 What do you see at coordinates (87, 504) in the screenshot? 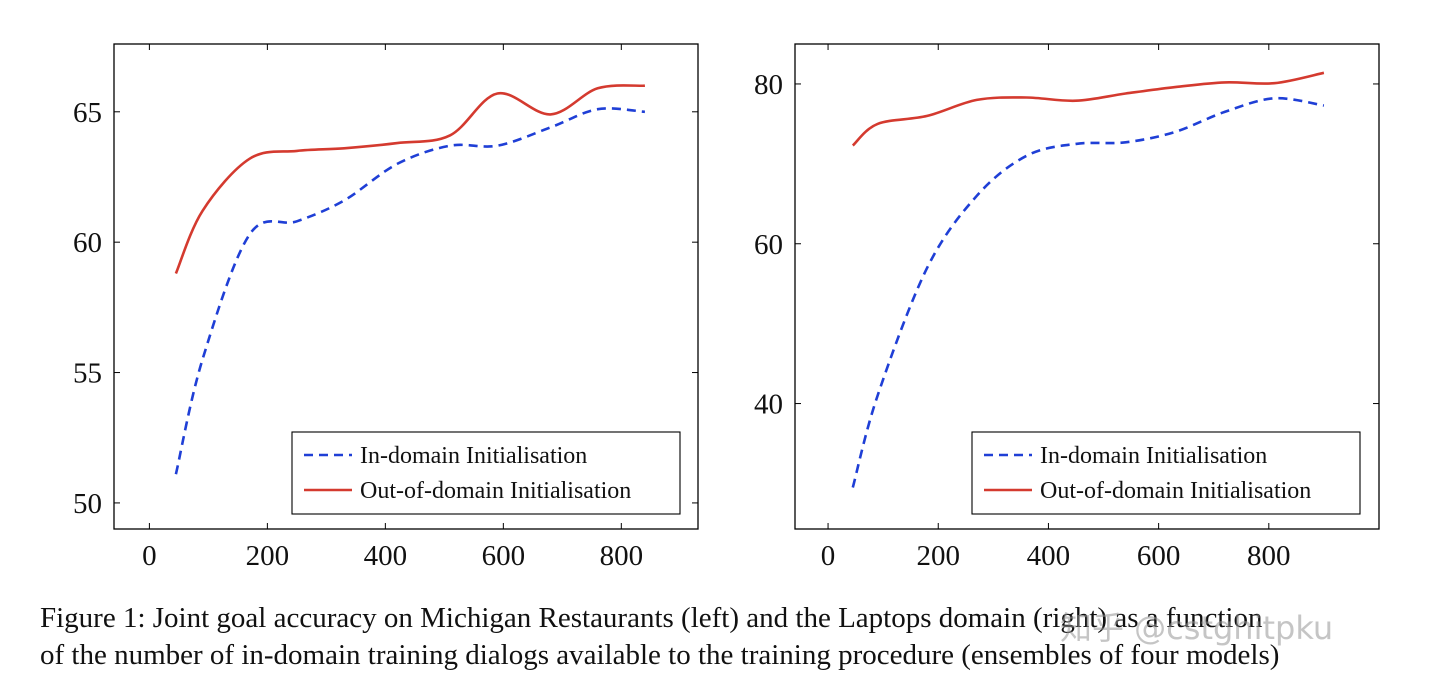
I see `y-tick-label: 50` at bounding box center [87, 504].